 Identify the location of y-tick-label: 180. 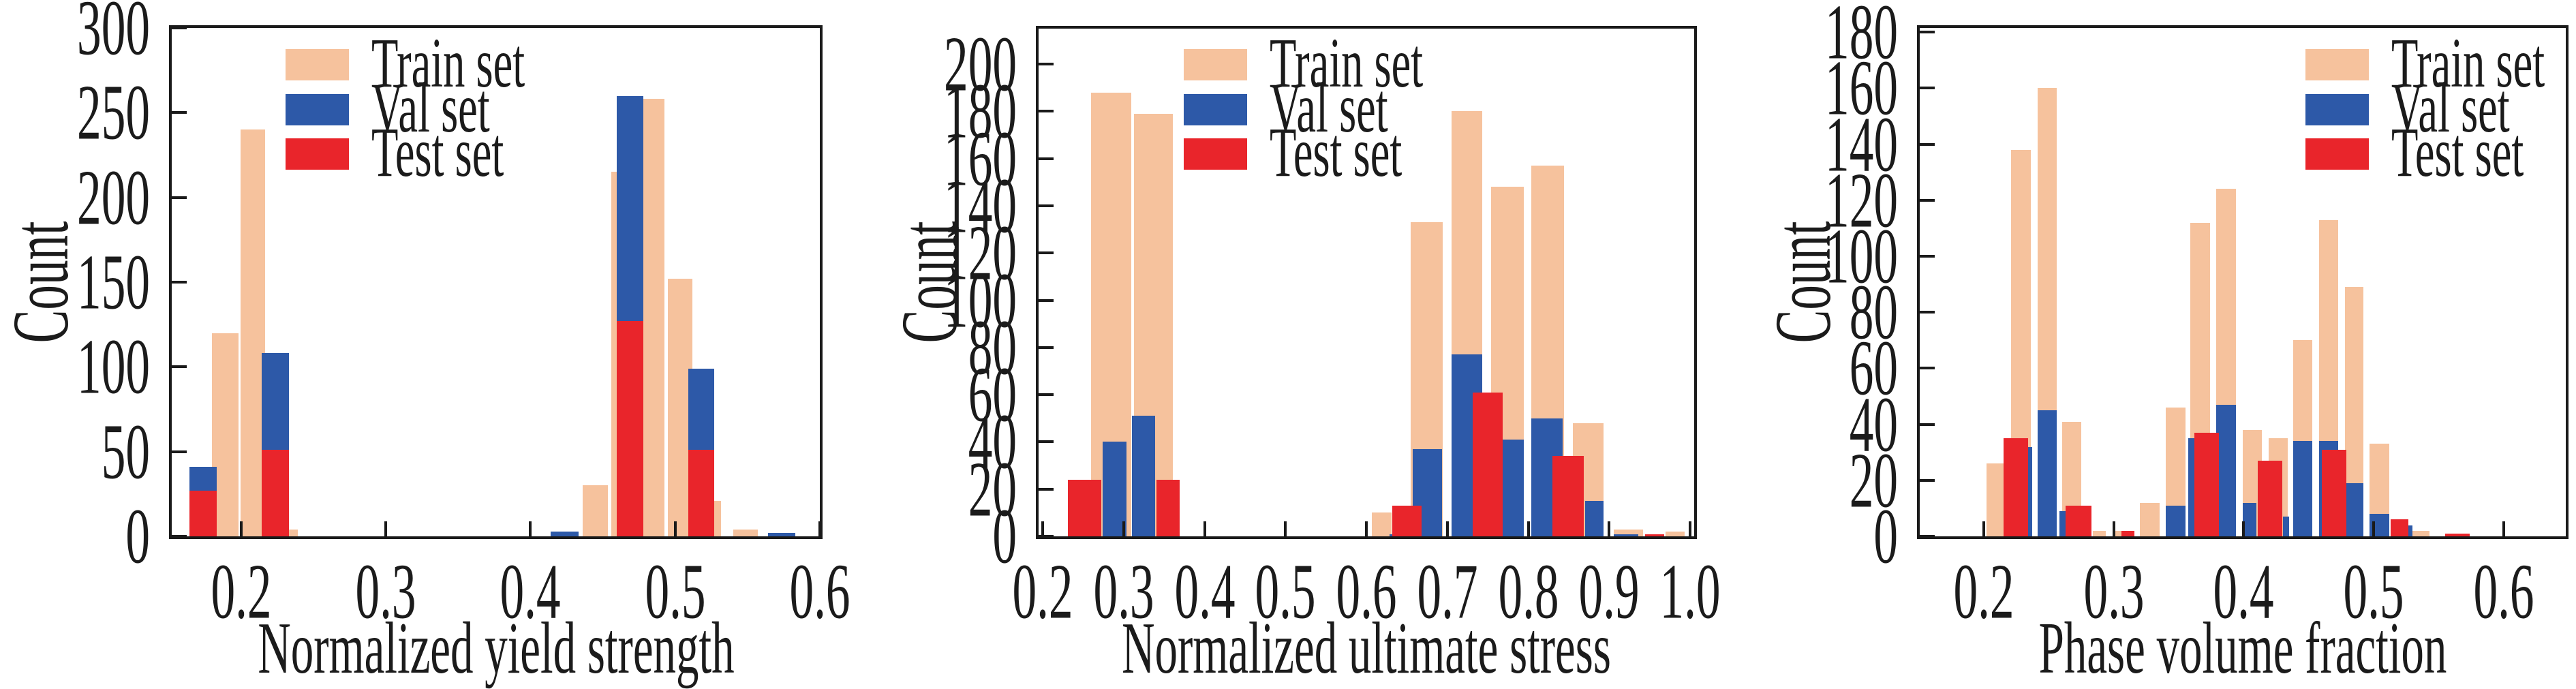
(980, 111).